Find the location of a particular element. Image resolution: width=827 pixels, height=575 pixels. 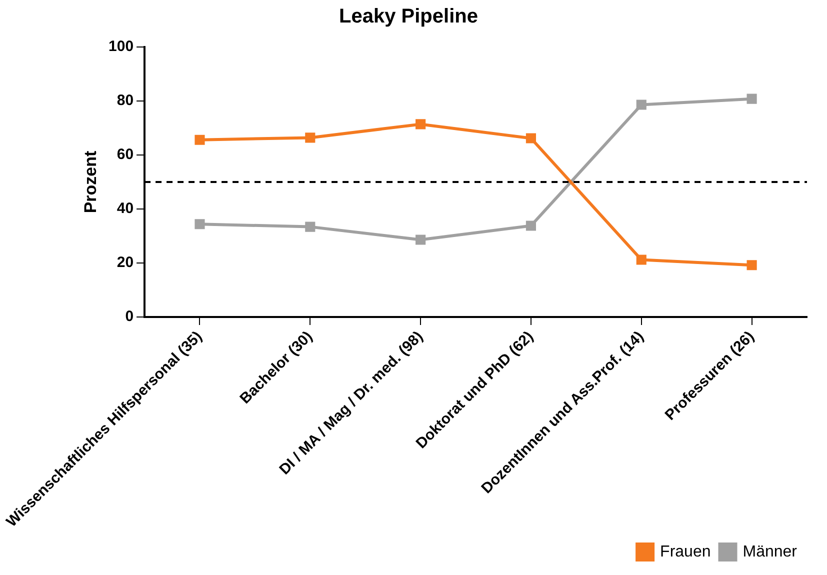

y-tick-label: 40 is located at coordinates (125, 209).